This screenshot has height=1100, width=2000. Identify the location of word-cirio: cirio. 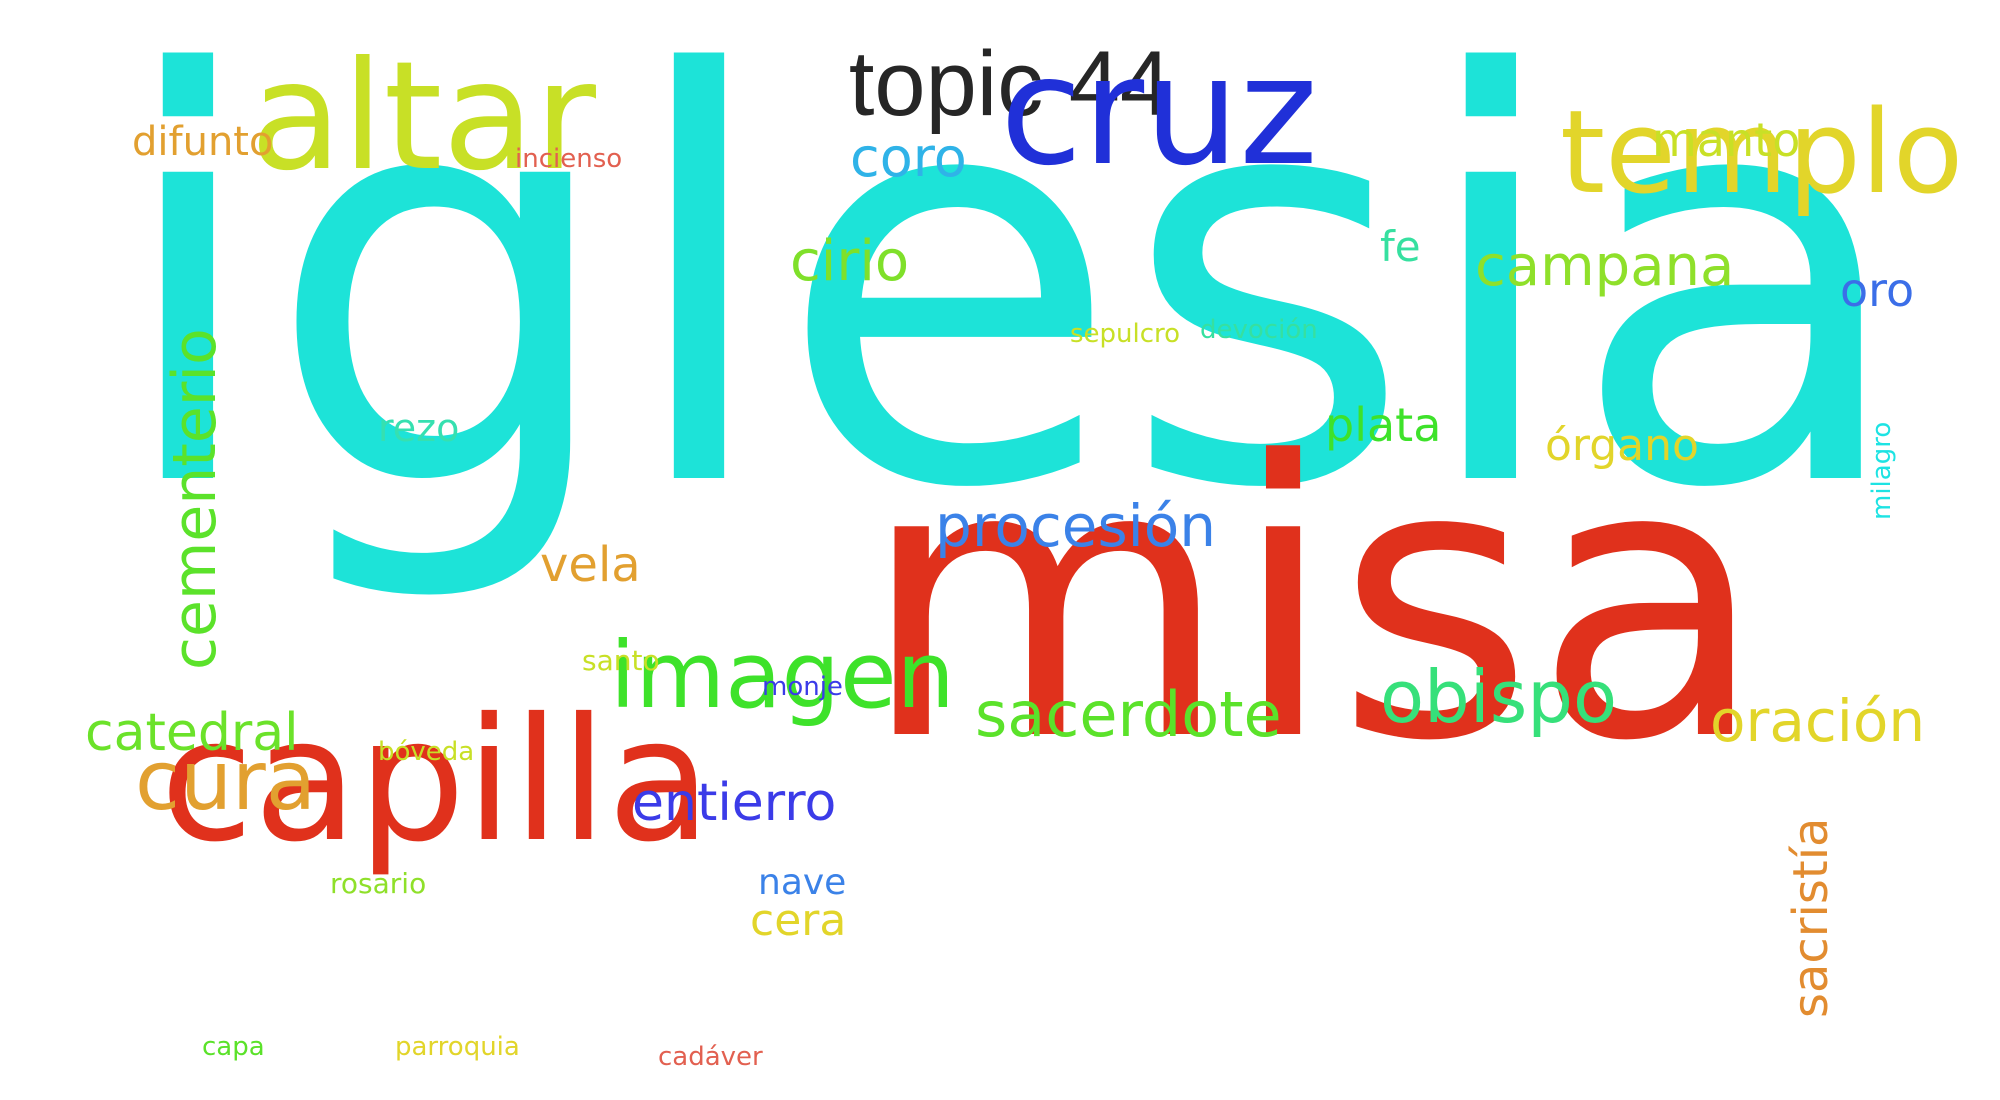
(850, 262).